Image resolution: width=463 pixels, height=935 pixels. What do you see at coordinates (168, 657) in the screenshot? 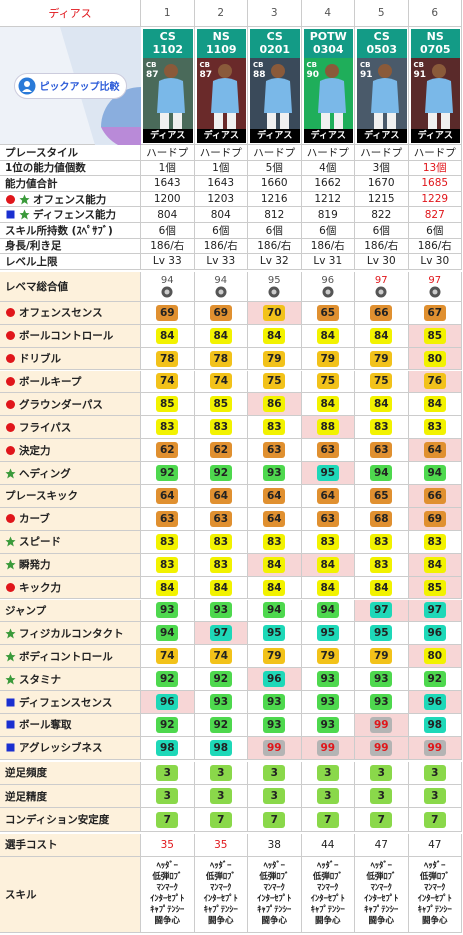
I see `stat-cell: 74` at bounding box center [168, 657].